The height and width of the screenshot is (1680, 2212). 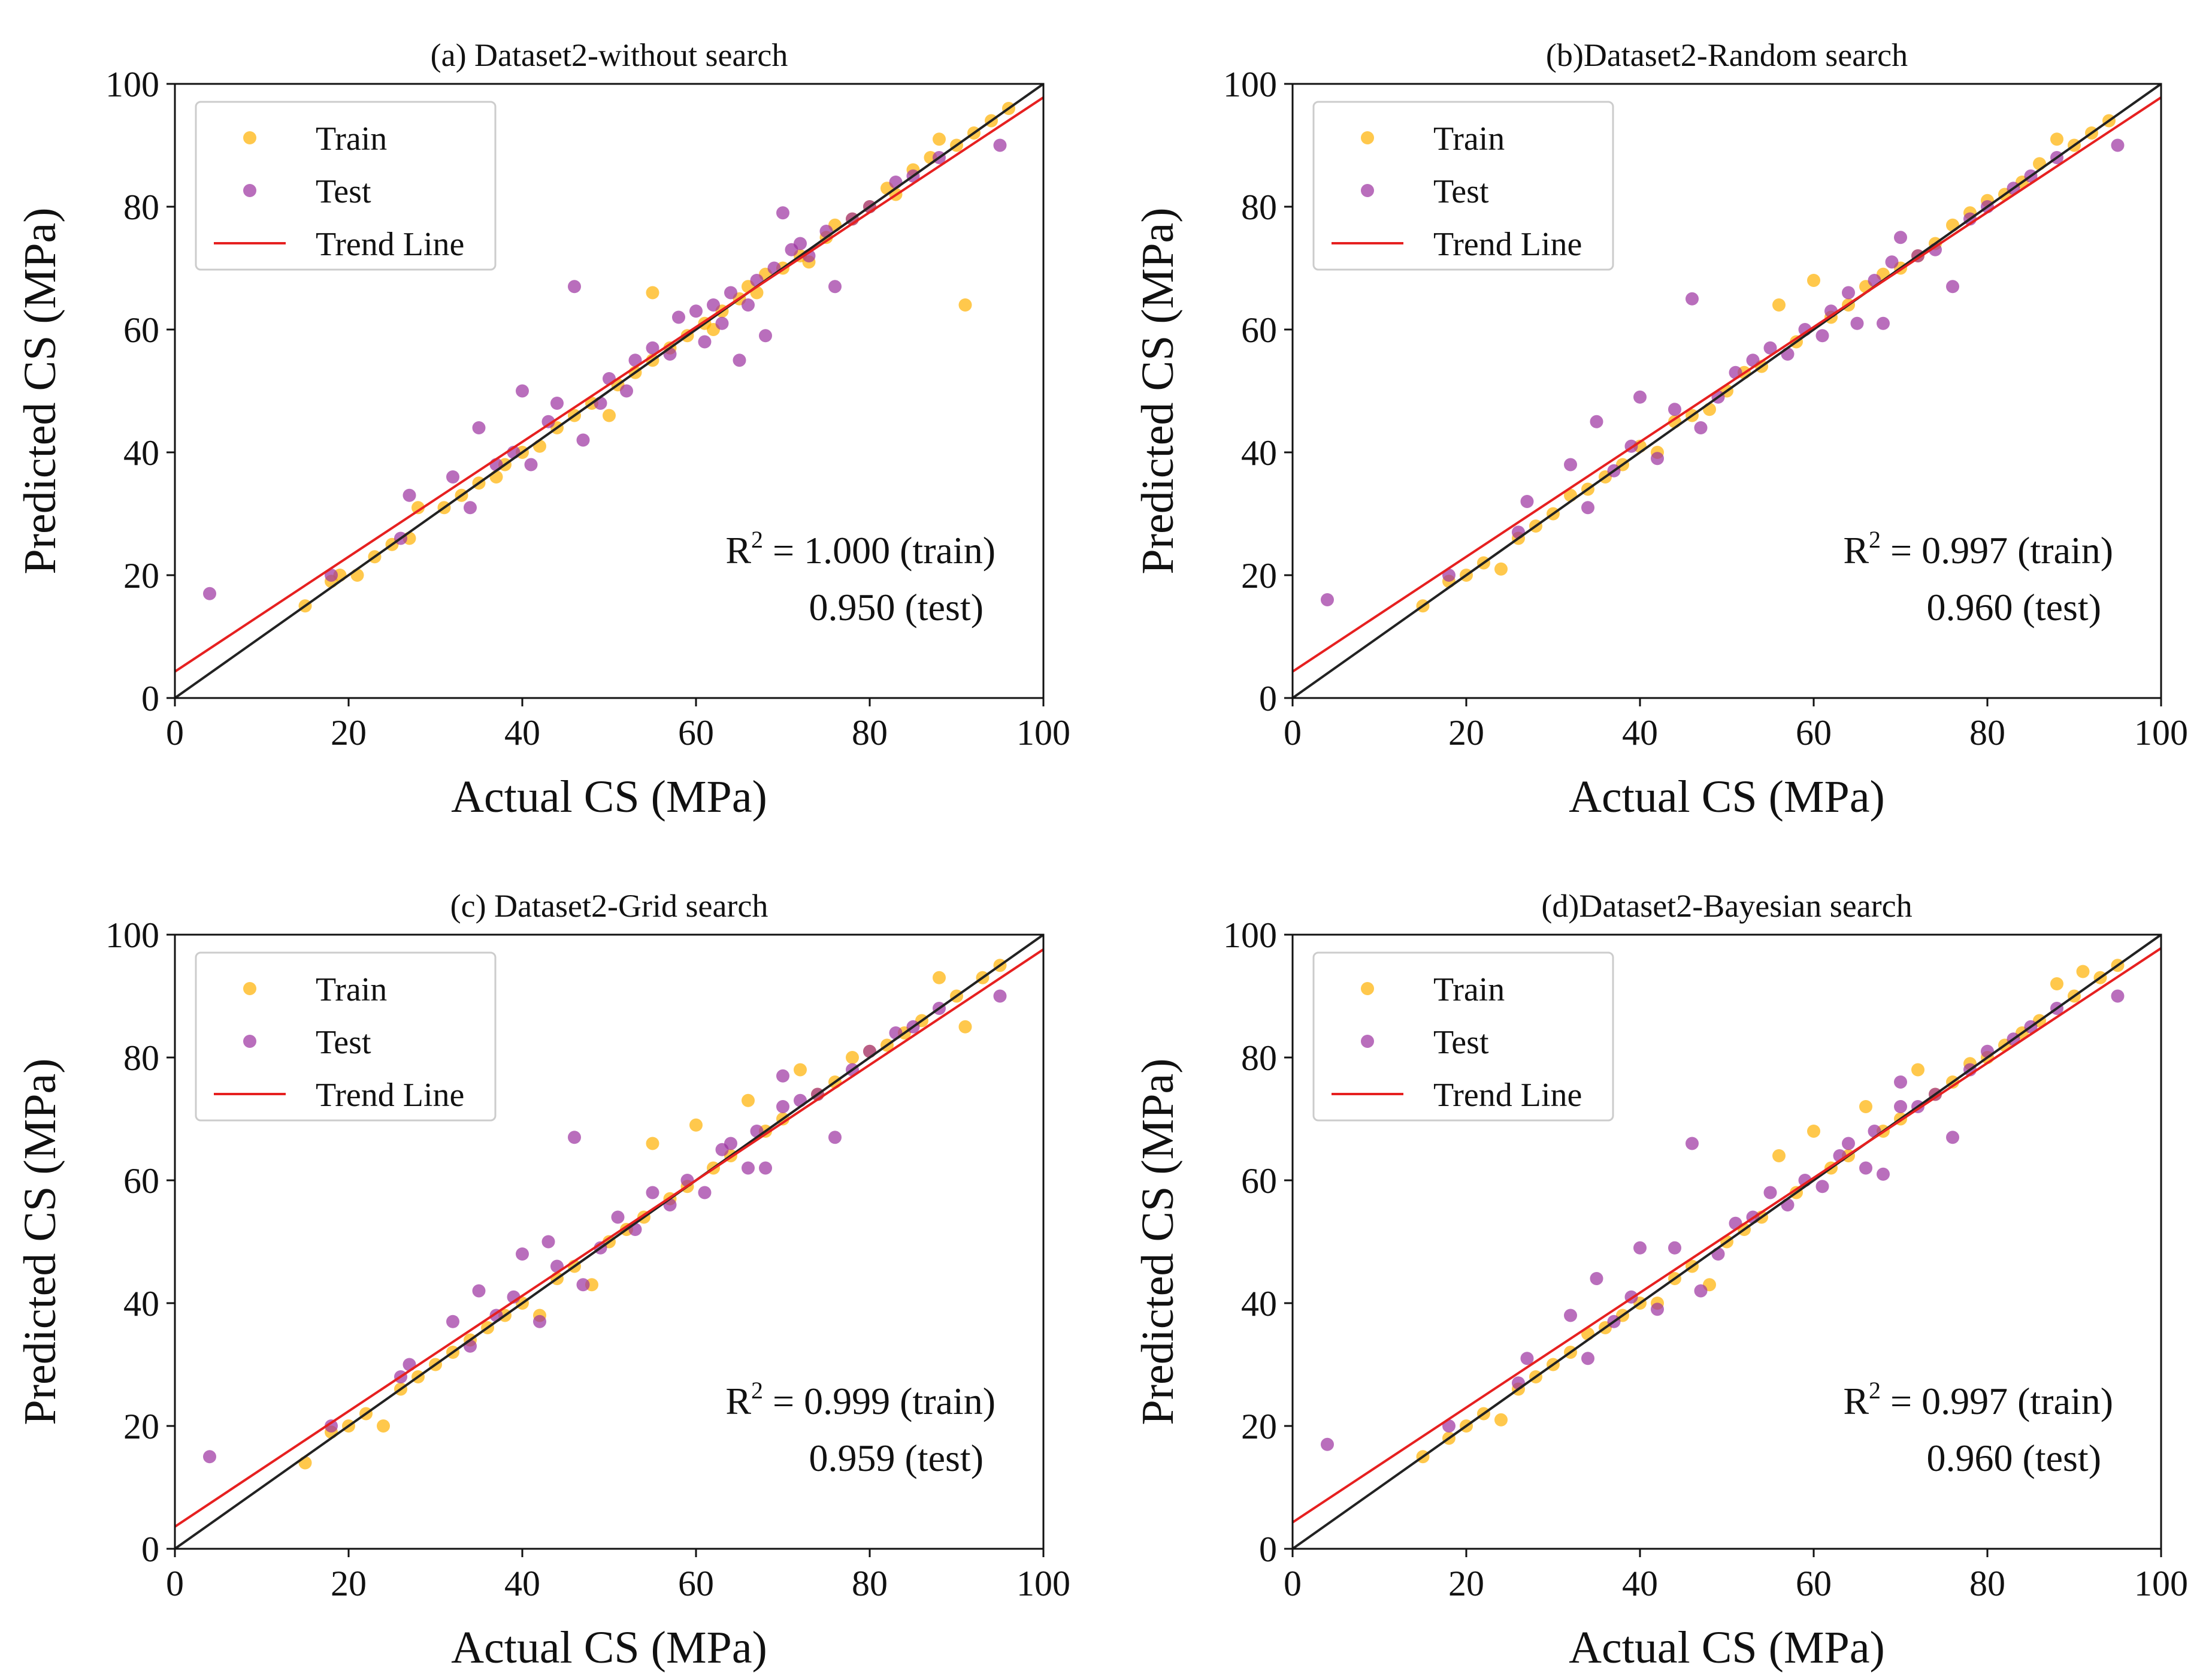 What do you see at coordinates (609, 385) in the screenshot?
I see `trend-line` at bounding box center [609, 385].